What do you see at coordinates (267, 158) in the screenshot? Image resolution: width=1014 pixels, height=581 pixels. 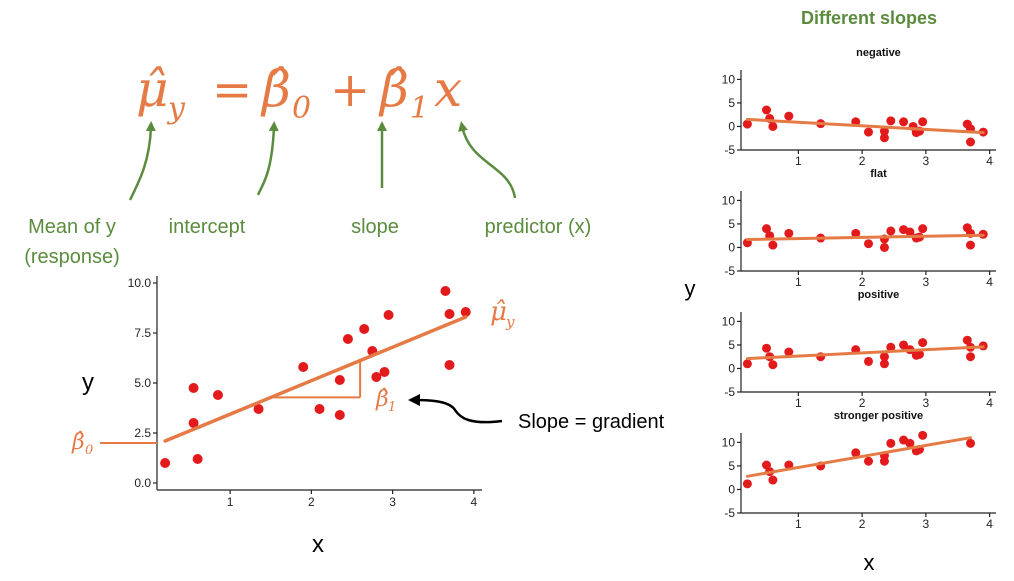 I see `arrow-intercept` at bounding box center [267, 158].